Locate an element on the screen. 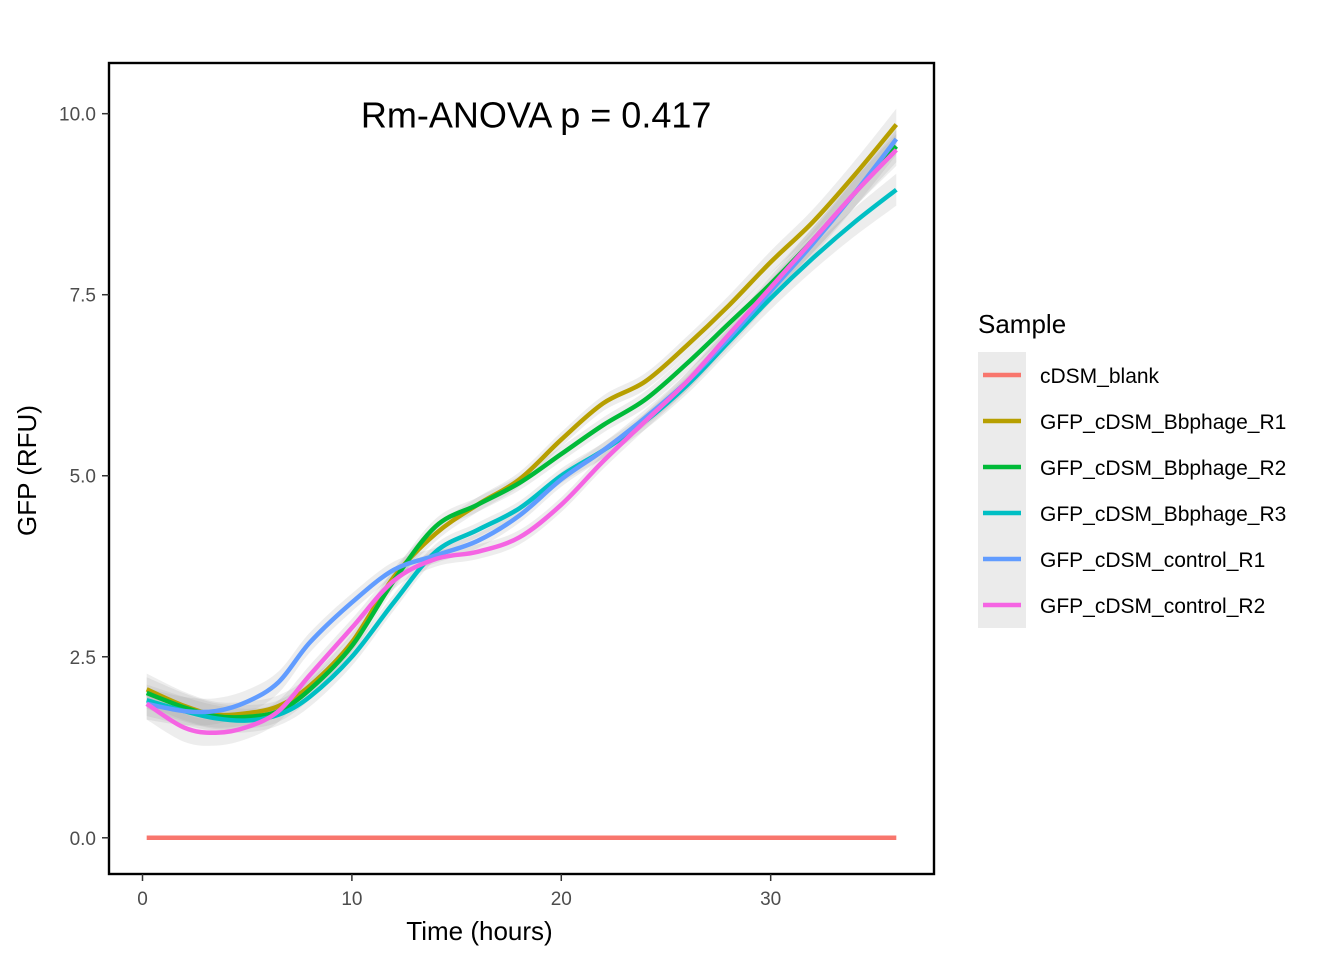 The width and height of the screenshot is (1344, 960). y-tick-label: 2.5 is located at coordinates (83, 658).